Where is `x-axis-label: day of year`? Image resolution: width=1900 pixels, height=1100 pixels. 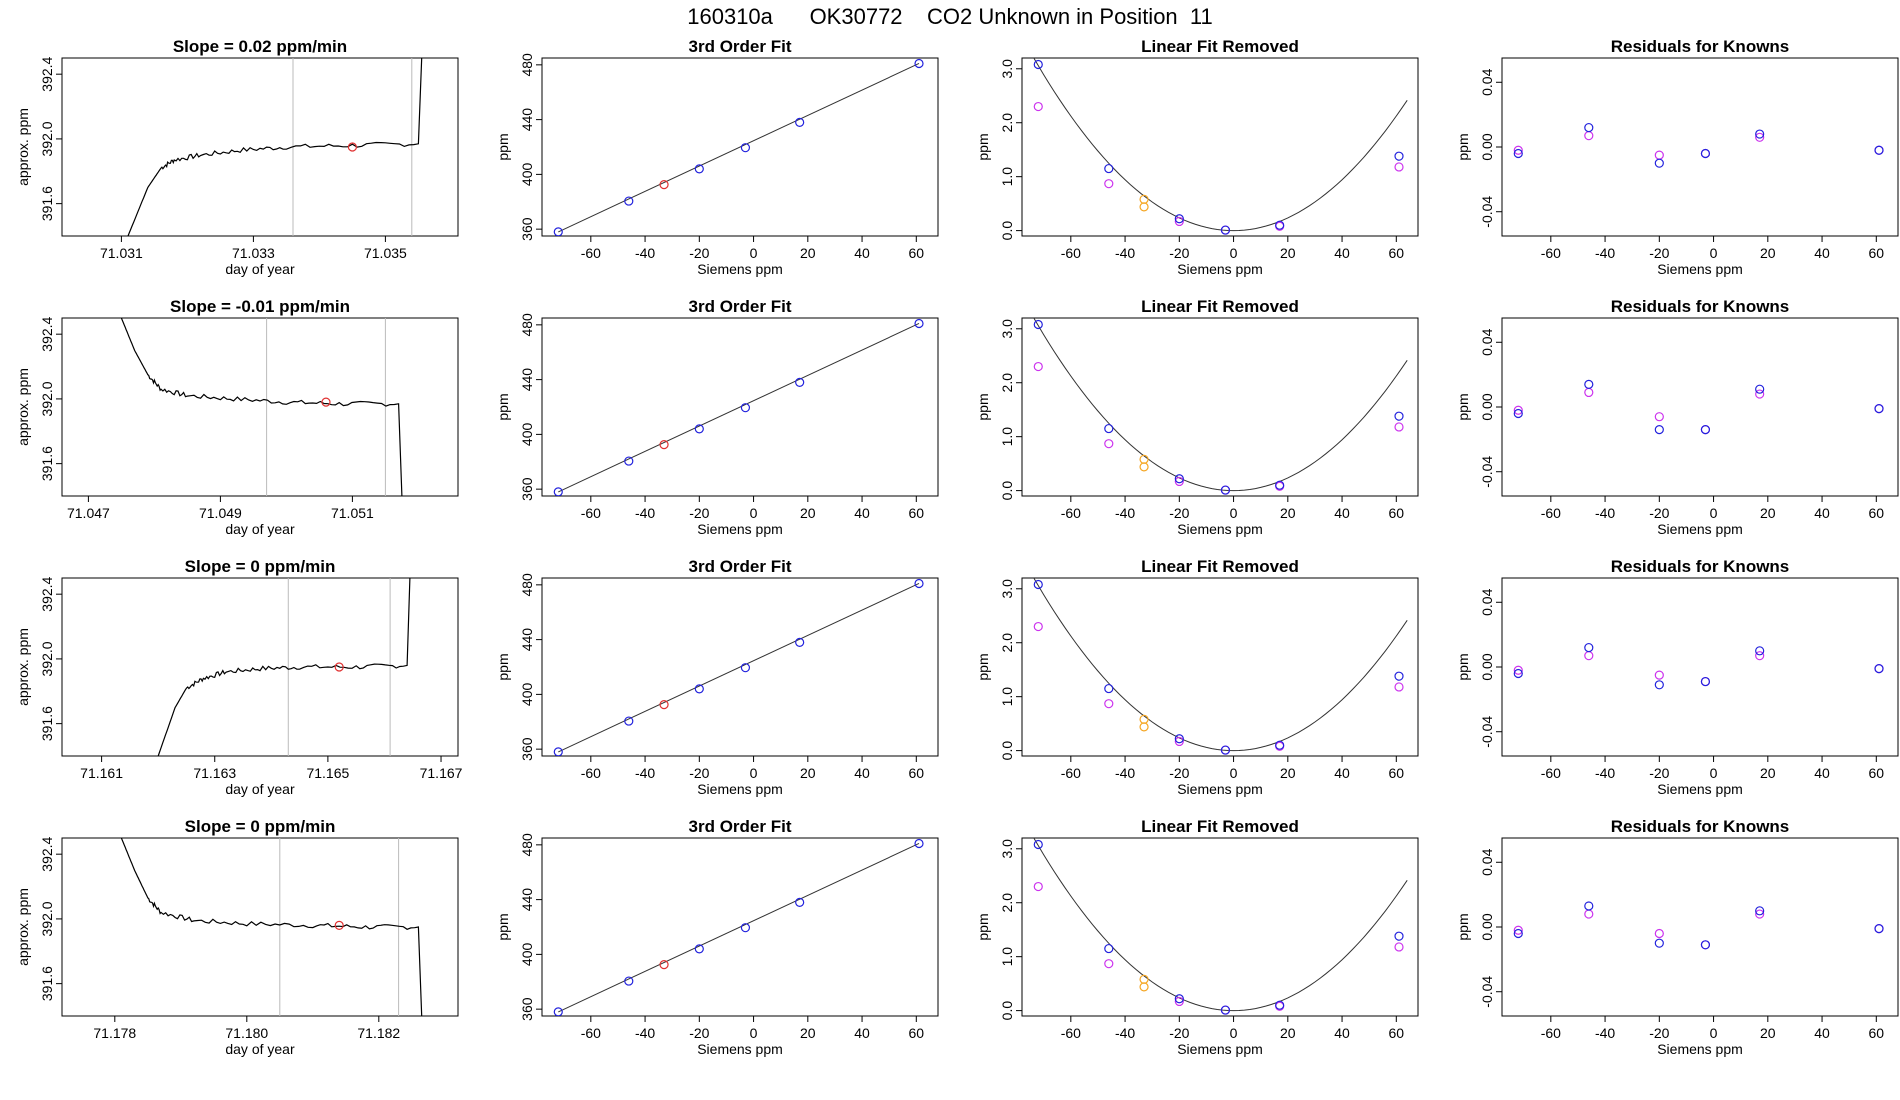 x-axis-label: day of year is located at coordinates (260, 789).